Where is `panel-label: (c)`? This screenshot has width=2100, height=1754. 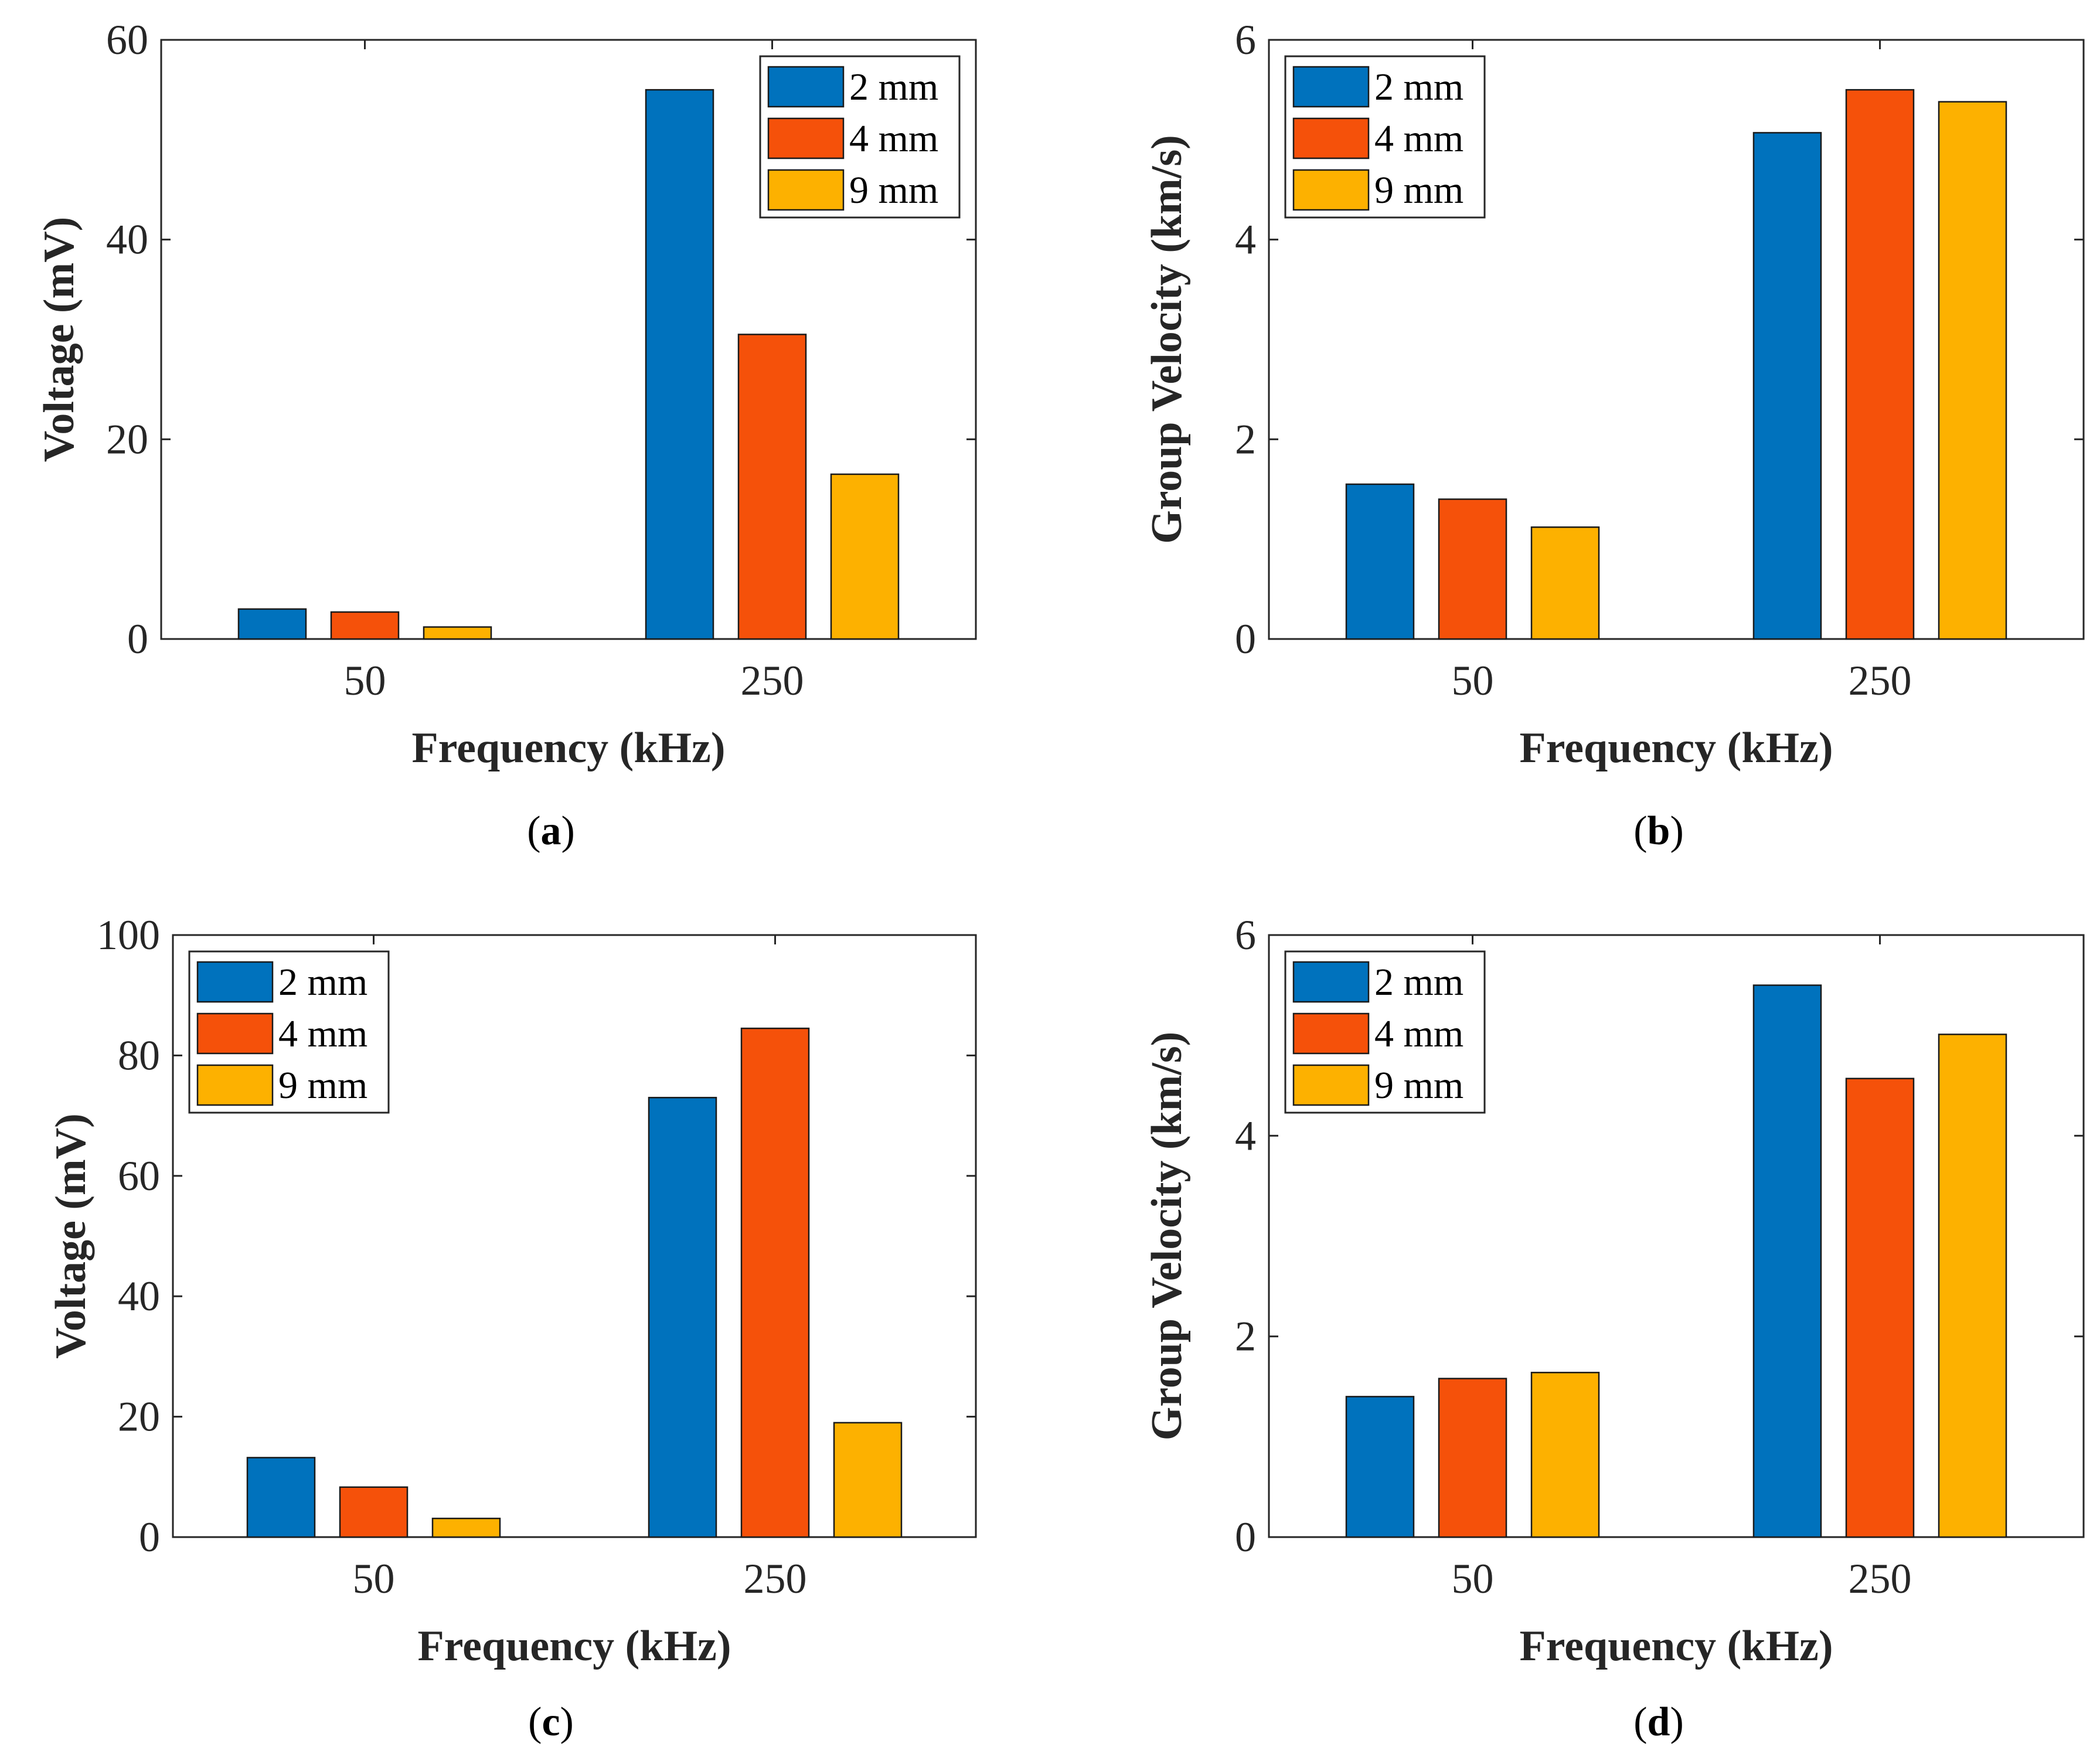
panel-label: (c) is located at coordinates (551, 1722).